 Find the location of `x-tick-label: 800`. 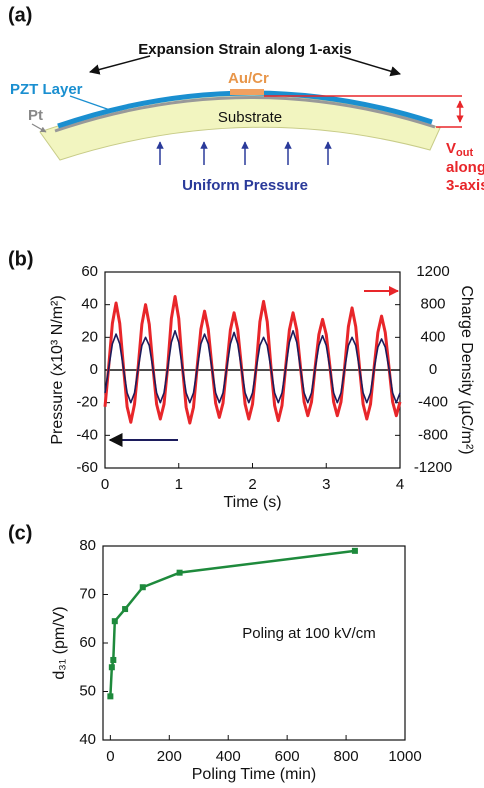

x-tick-label: 800 is located at coordinates (346, 756).